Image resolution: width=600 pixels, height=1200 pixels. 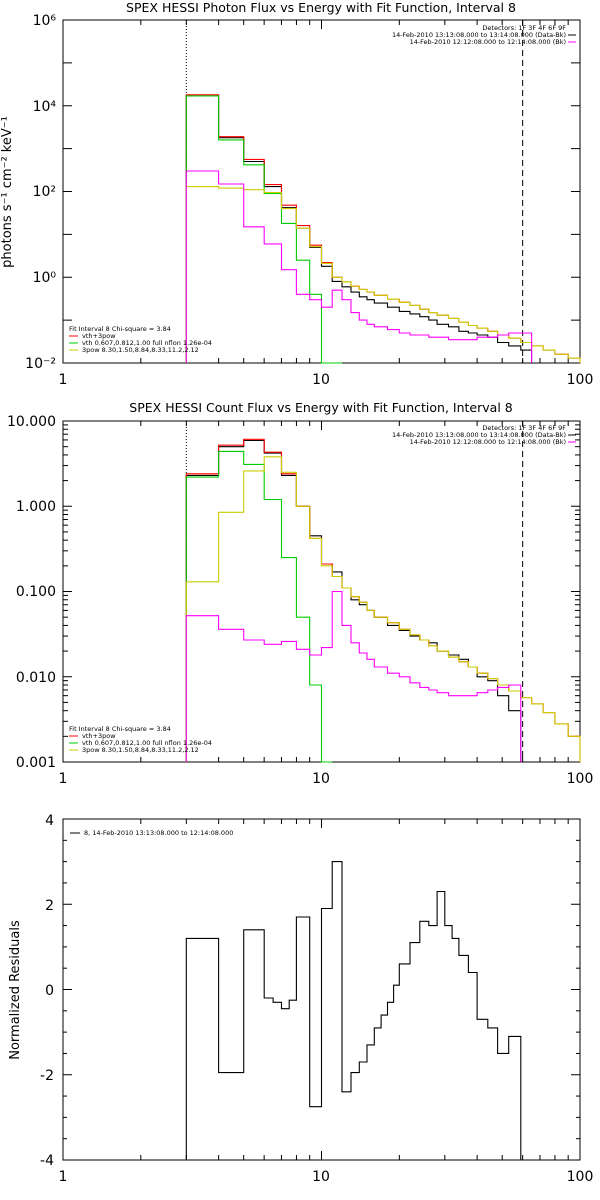 I want to click on residuals-x-tick-label: 10, so click(x=321, y=1177).